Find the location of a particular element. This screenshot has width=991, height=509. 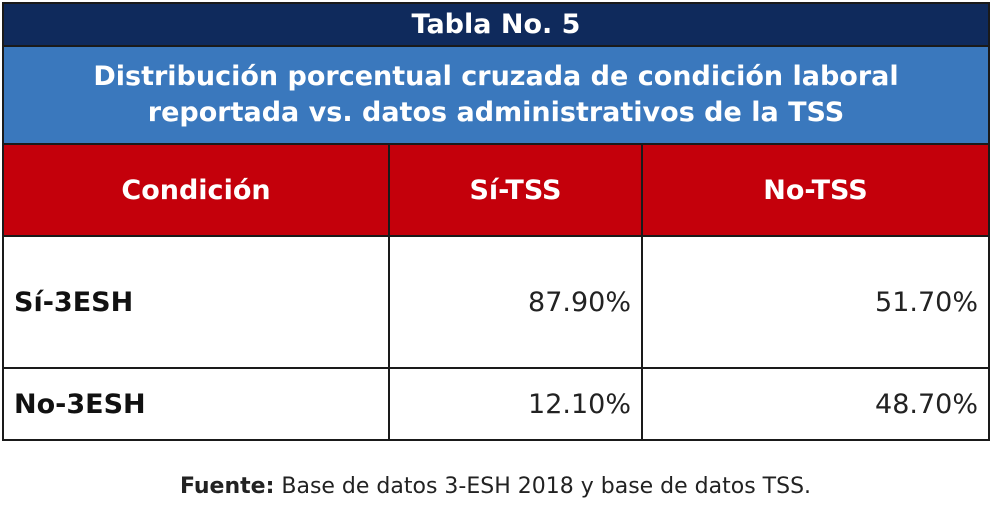

table-title: Tabla No. 5 is located at coordinates (496, 24).